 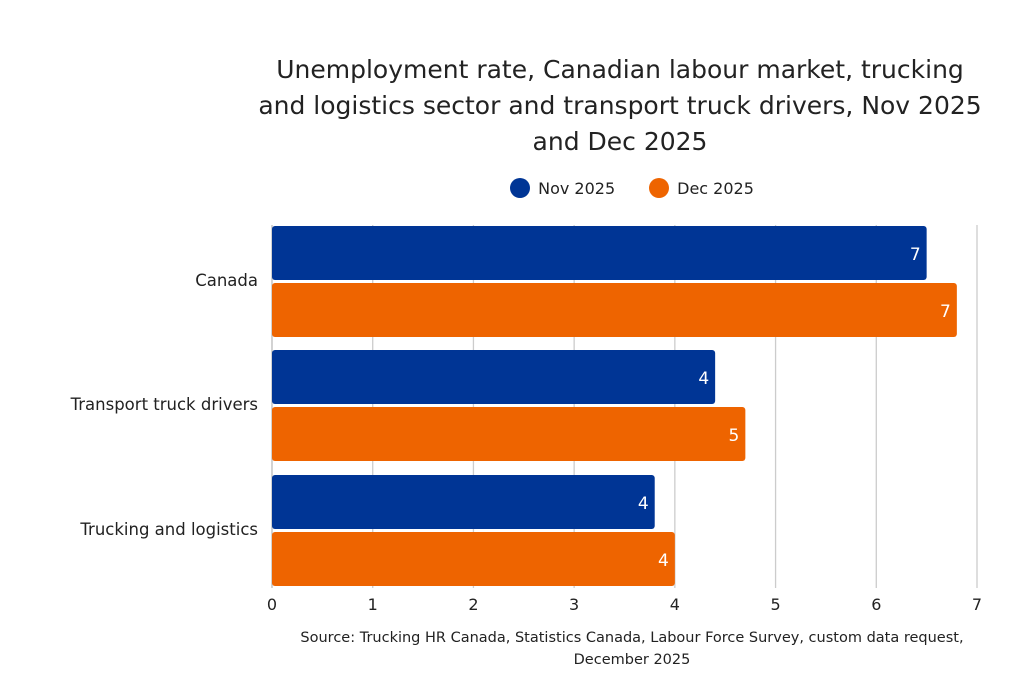 I want to click on category-label: Canada, so click(x=226, y=280).